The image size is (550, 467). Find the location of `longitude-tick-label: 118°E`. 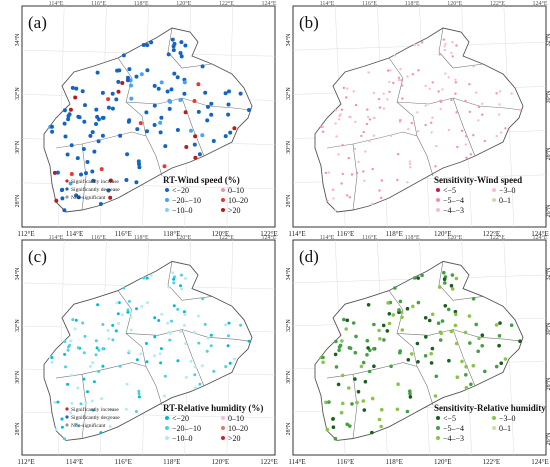

longitude-tick-label: 118°E is located at coordinates (171, 462).